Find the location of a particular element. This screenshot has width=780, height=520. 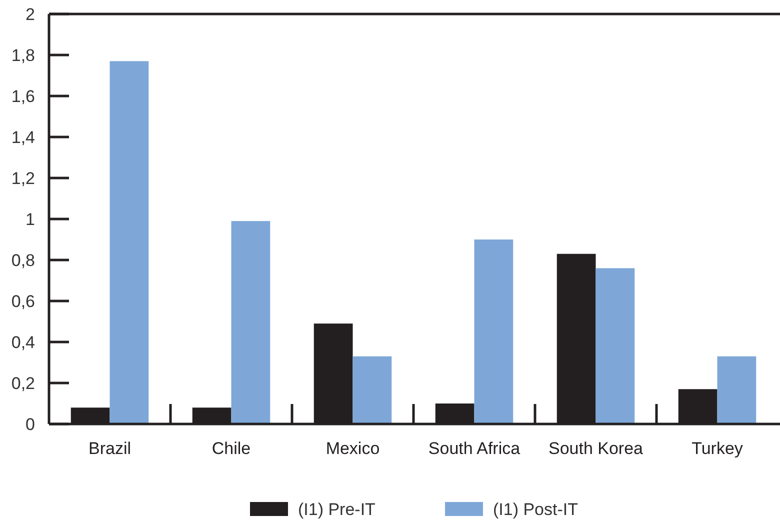

x-tick-label: Chile is located at coordinates (231, 448).